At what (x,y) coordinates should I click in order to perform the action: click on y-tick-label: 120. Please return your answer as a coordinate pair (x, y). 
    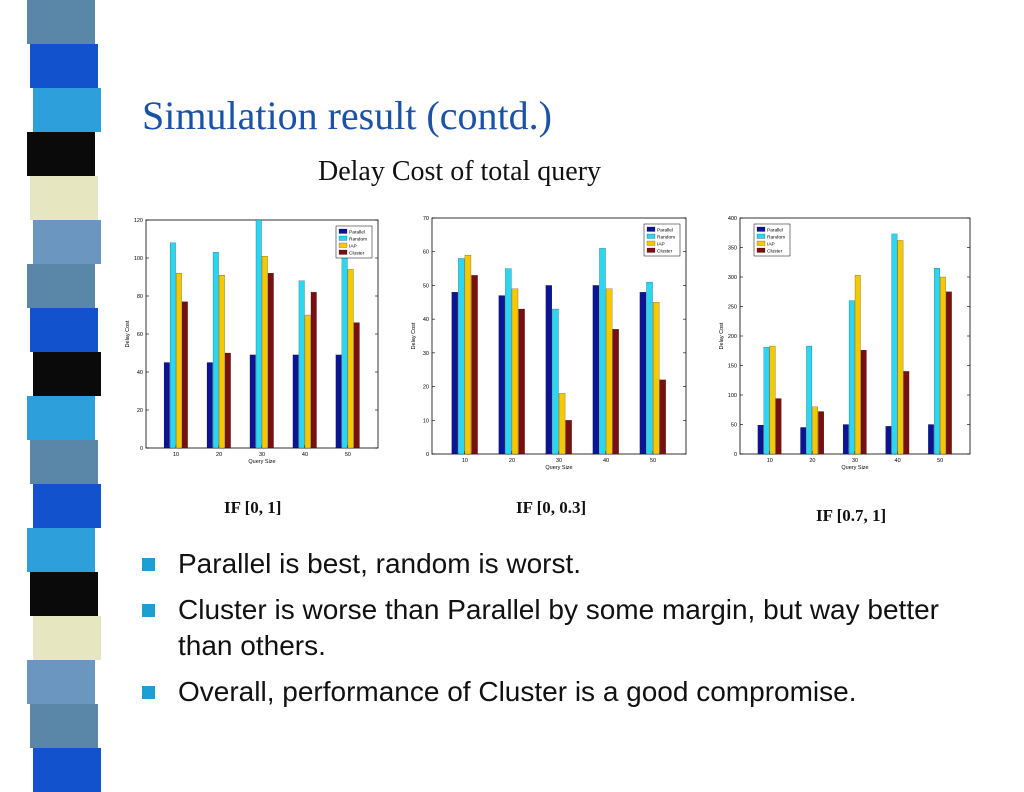
    Looking at the image, I should click on (138, 221).